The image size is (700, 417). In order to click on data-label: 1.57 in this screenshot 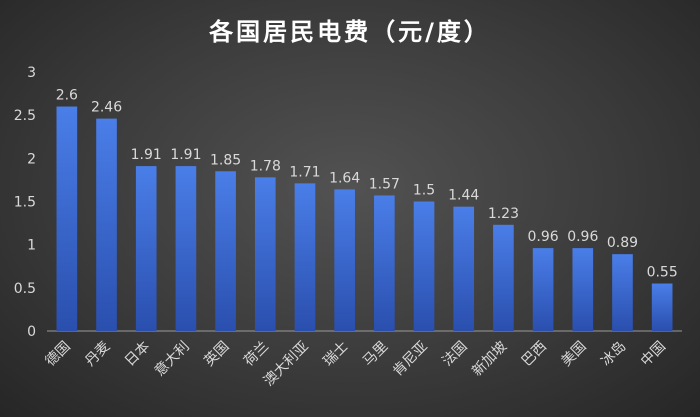, I will do `click(384, 184)`.